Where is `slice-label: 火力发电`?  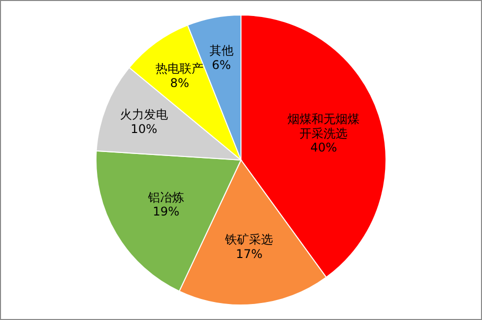 slice-label: 火力发电 is located at coordinates (144, 115).